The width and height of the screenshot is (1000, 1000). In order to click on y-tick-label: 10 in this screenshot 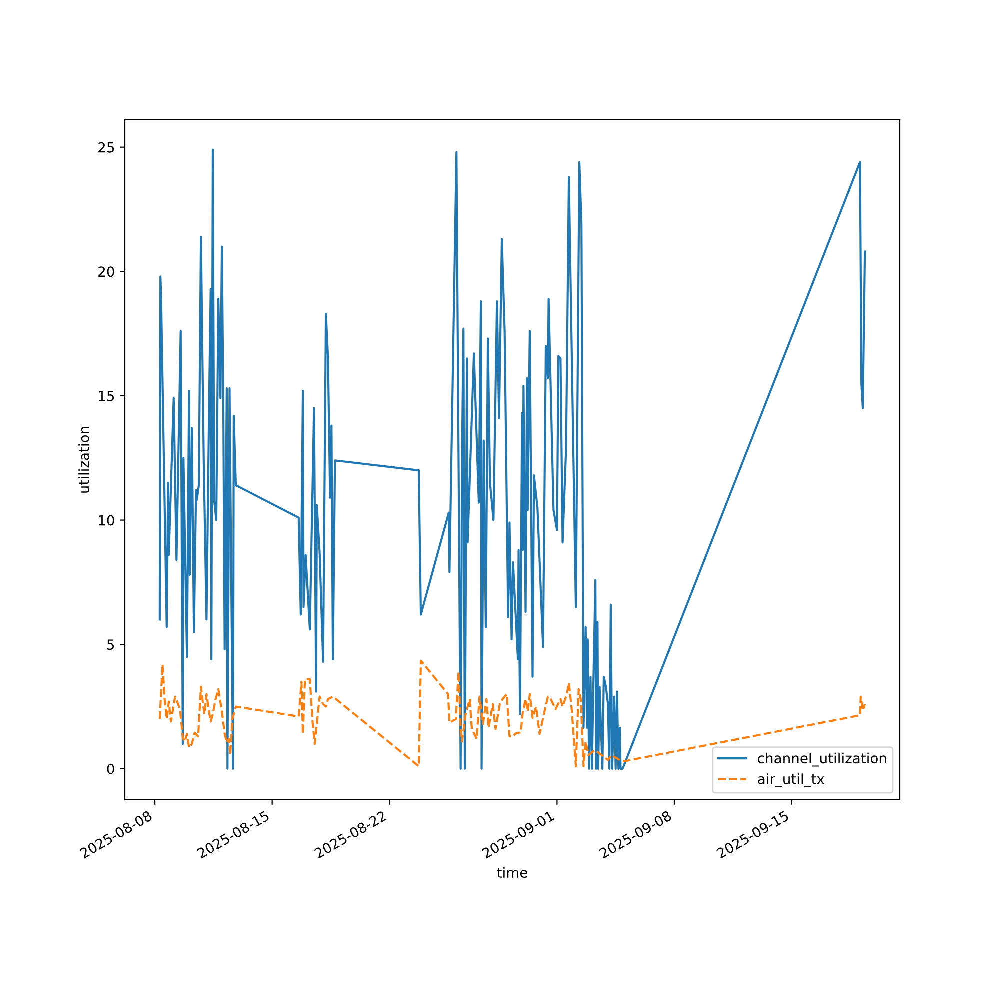, I will do `click(106, 520)`.